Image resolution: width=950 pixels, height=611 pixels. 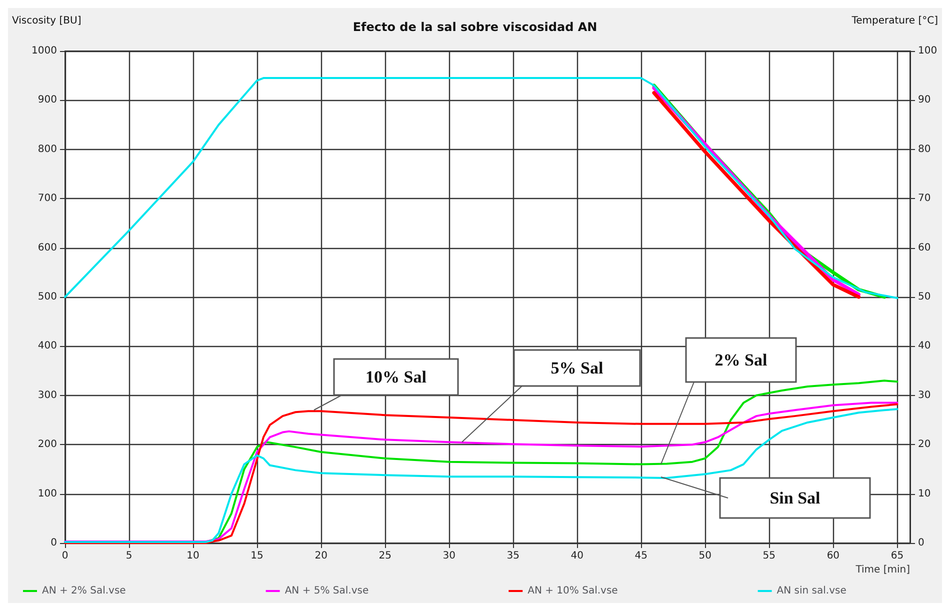 I want to click on legend-label: AN + 5% Sal.vse, so click(x=326, y=591).